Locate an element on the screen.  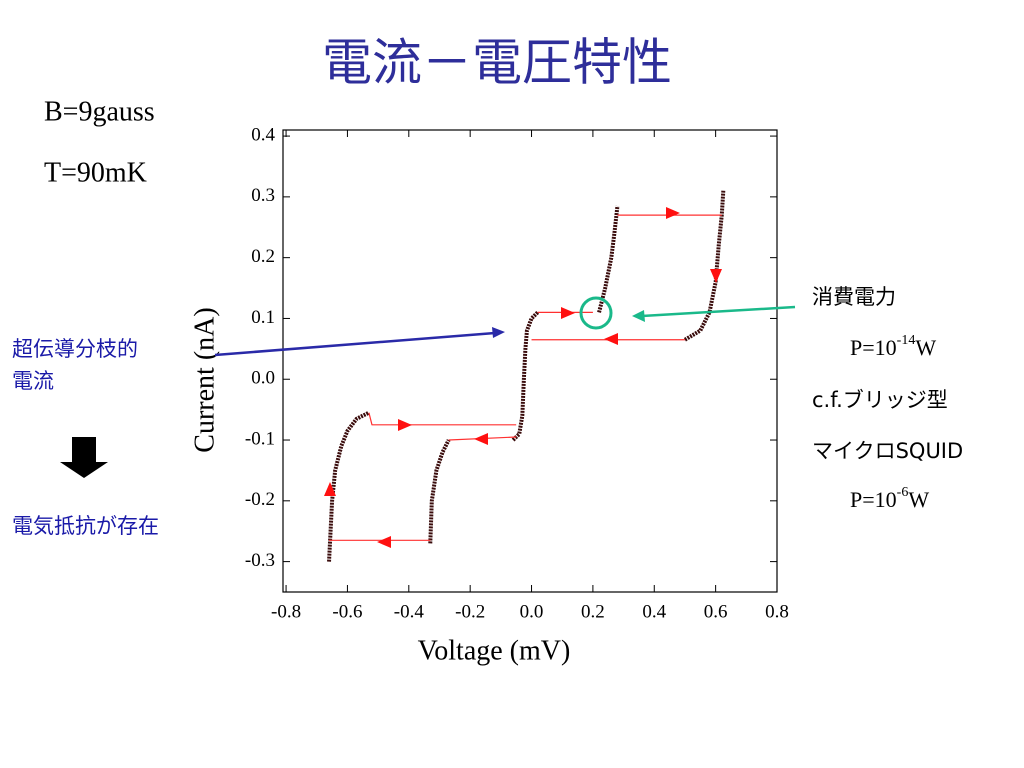
power-value: P=10-6W is located at coordinates (889, 498).